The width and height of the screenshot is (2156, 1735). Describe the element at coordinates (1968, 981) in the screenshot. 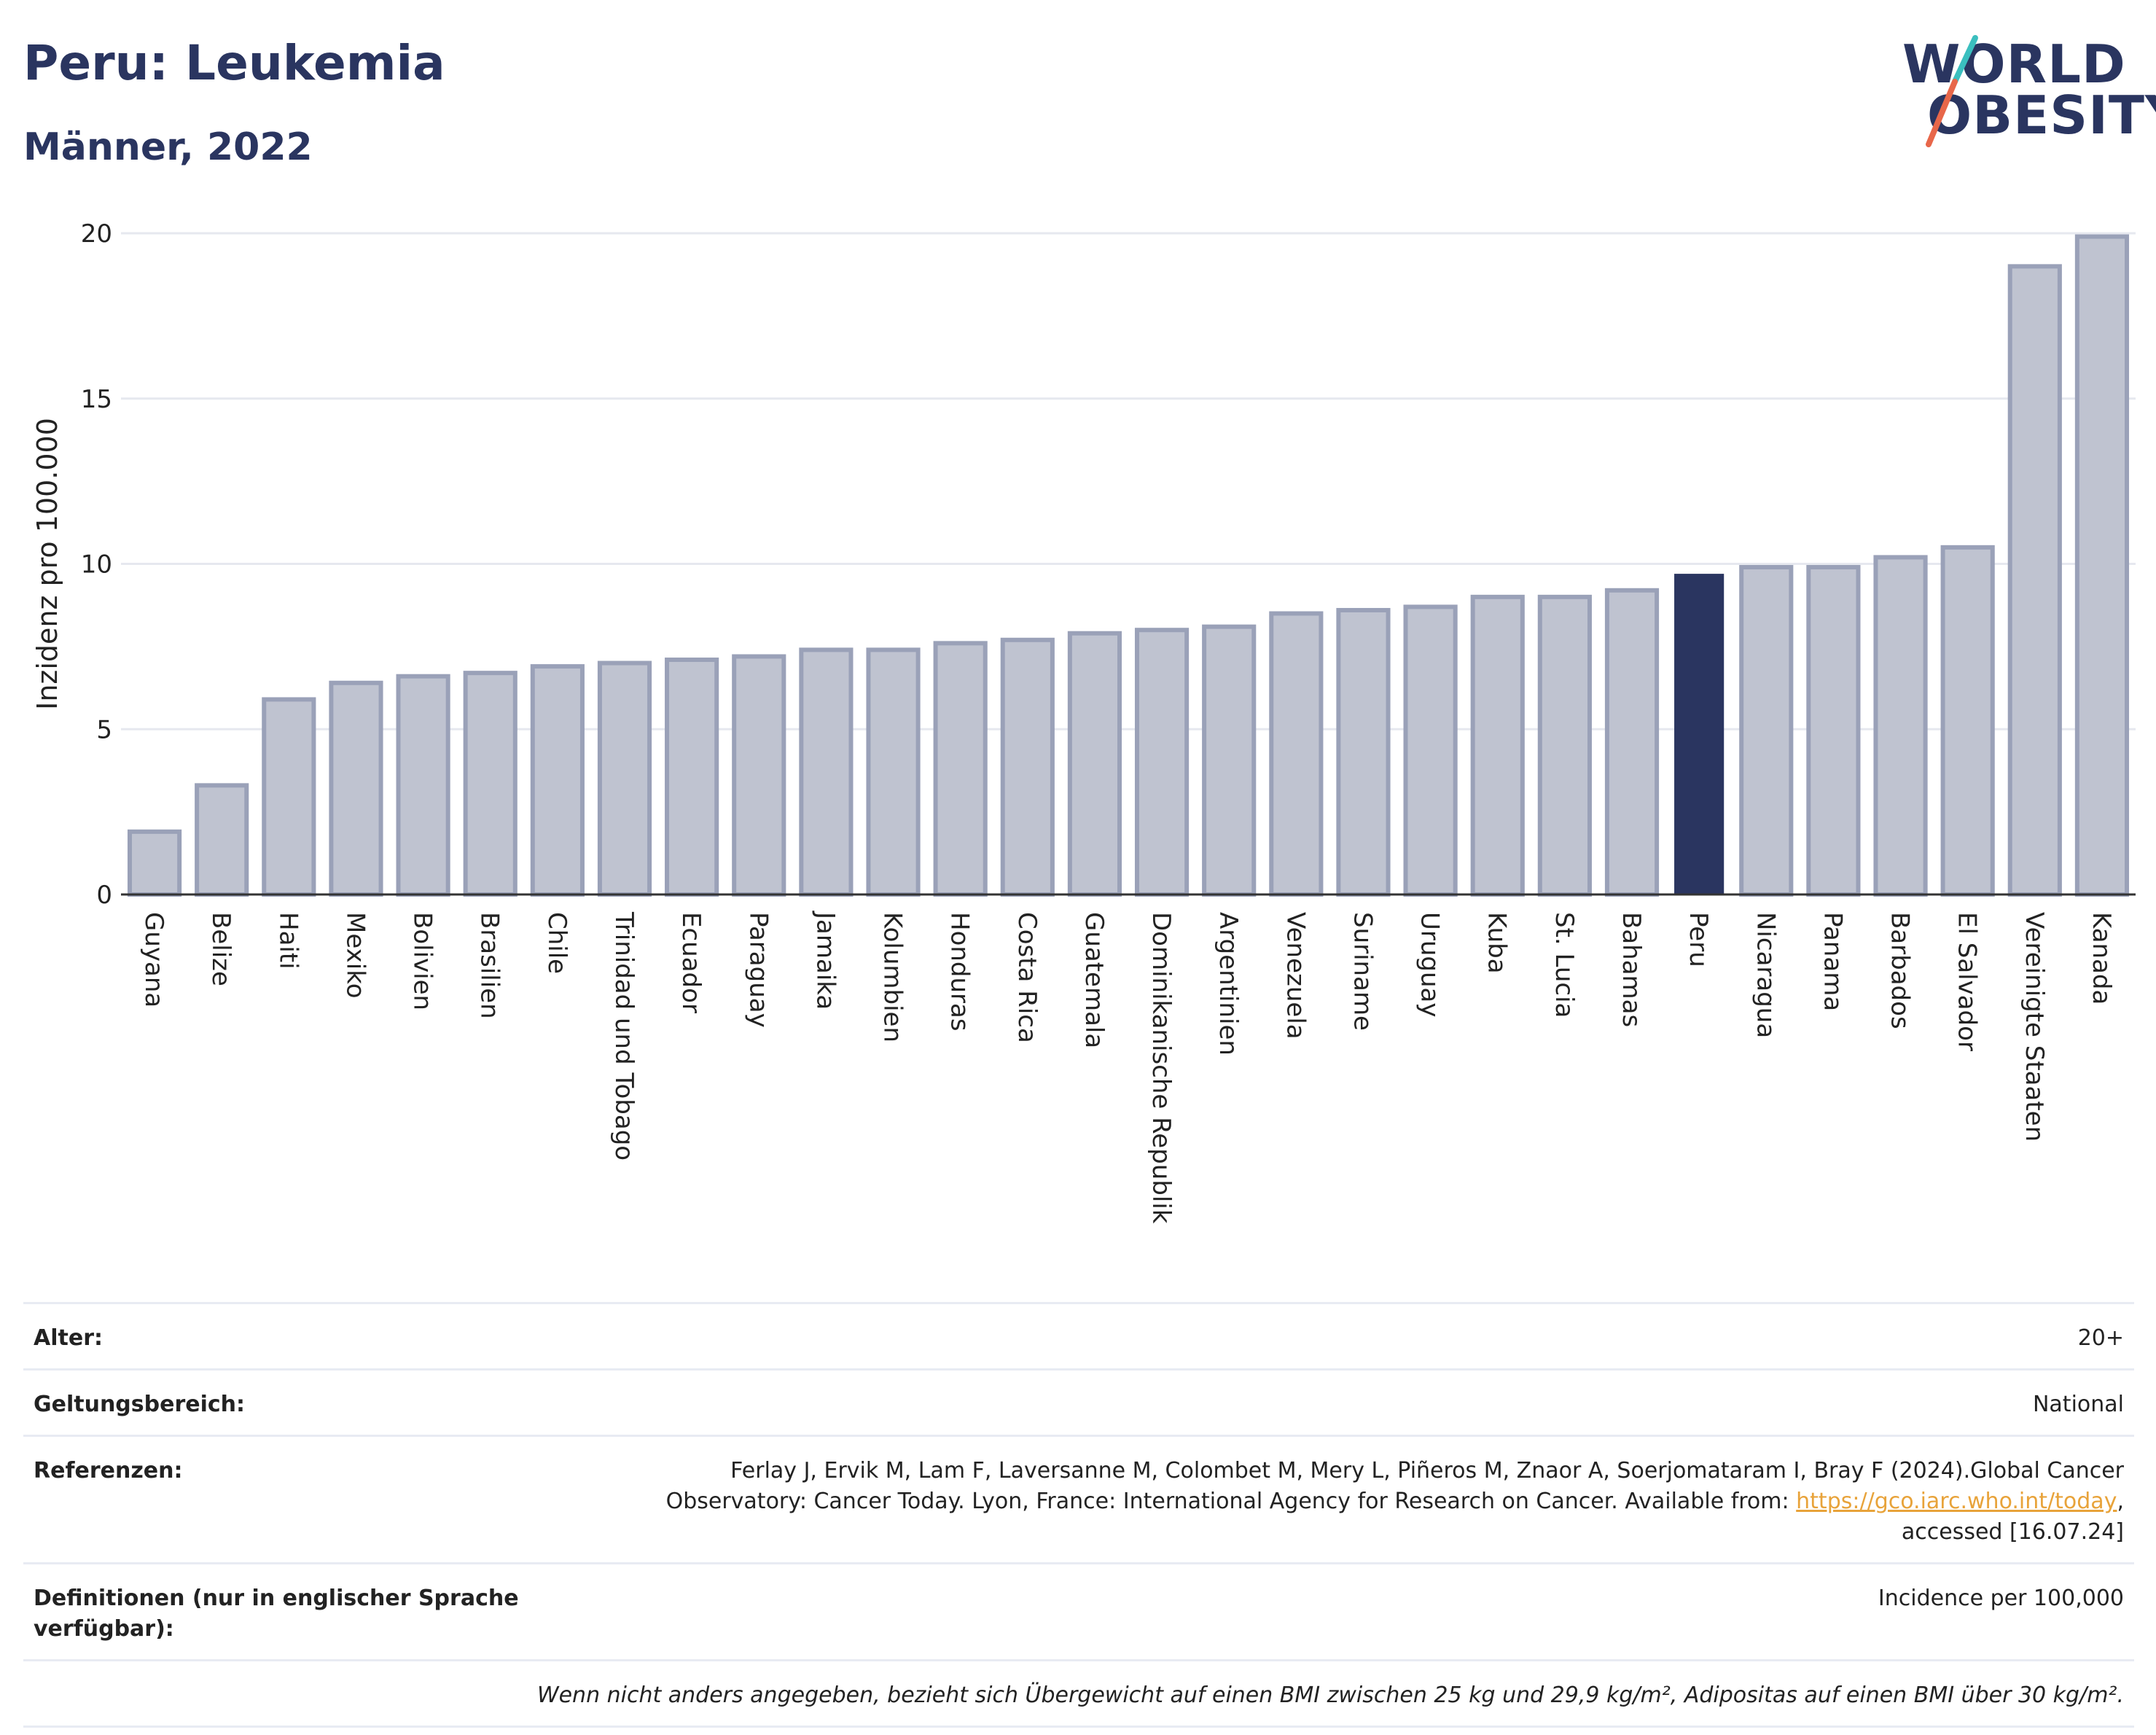

I see `x-tick-label: El Salvador` at that location.